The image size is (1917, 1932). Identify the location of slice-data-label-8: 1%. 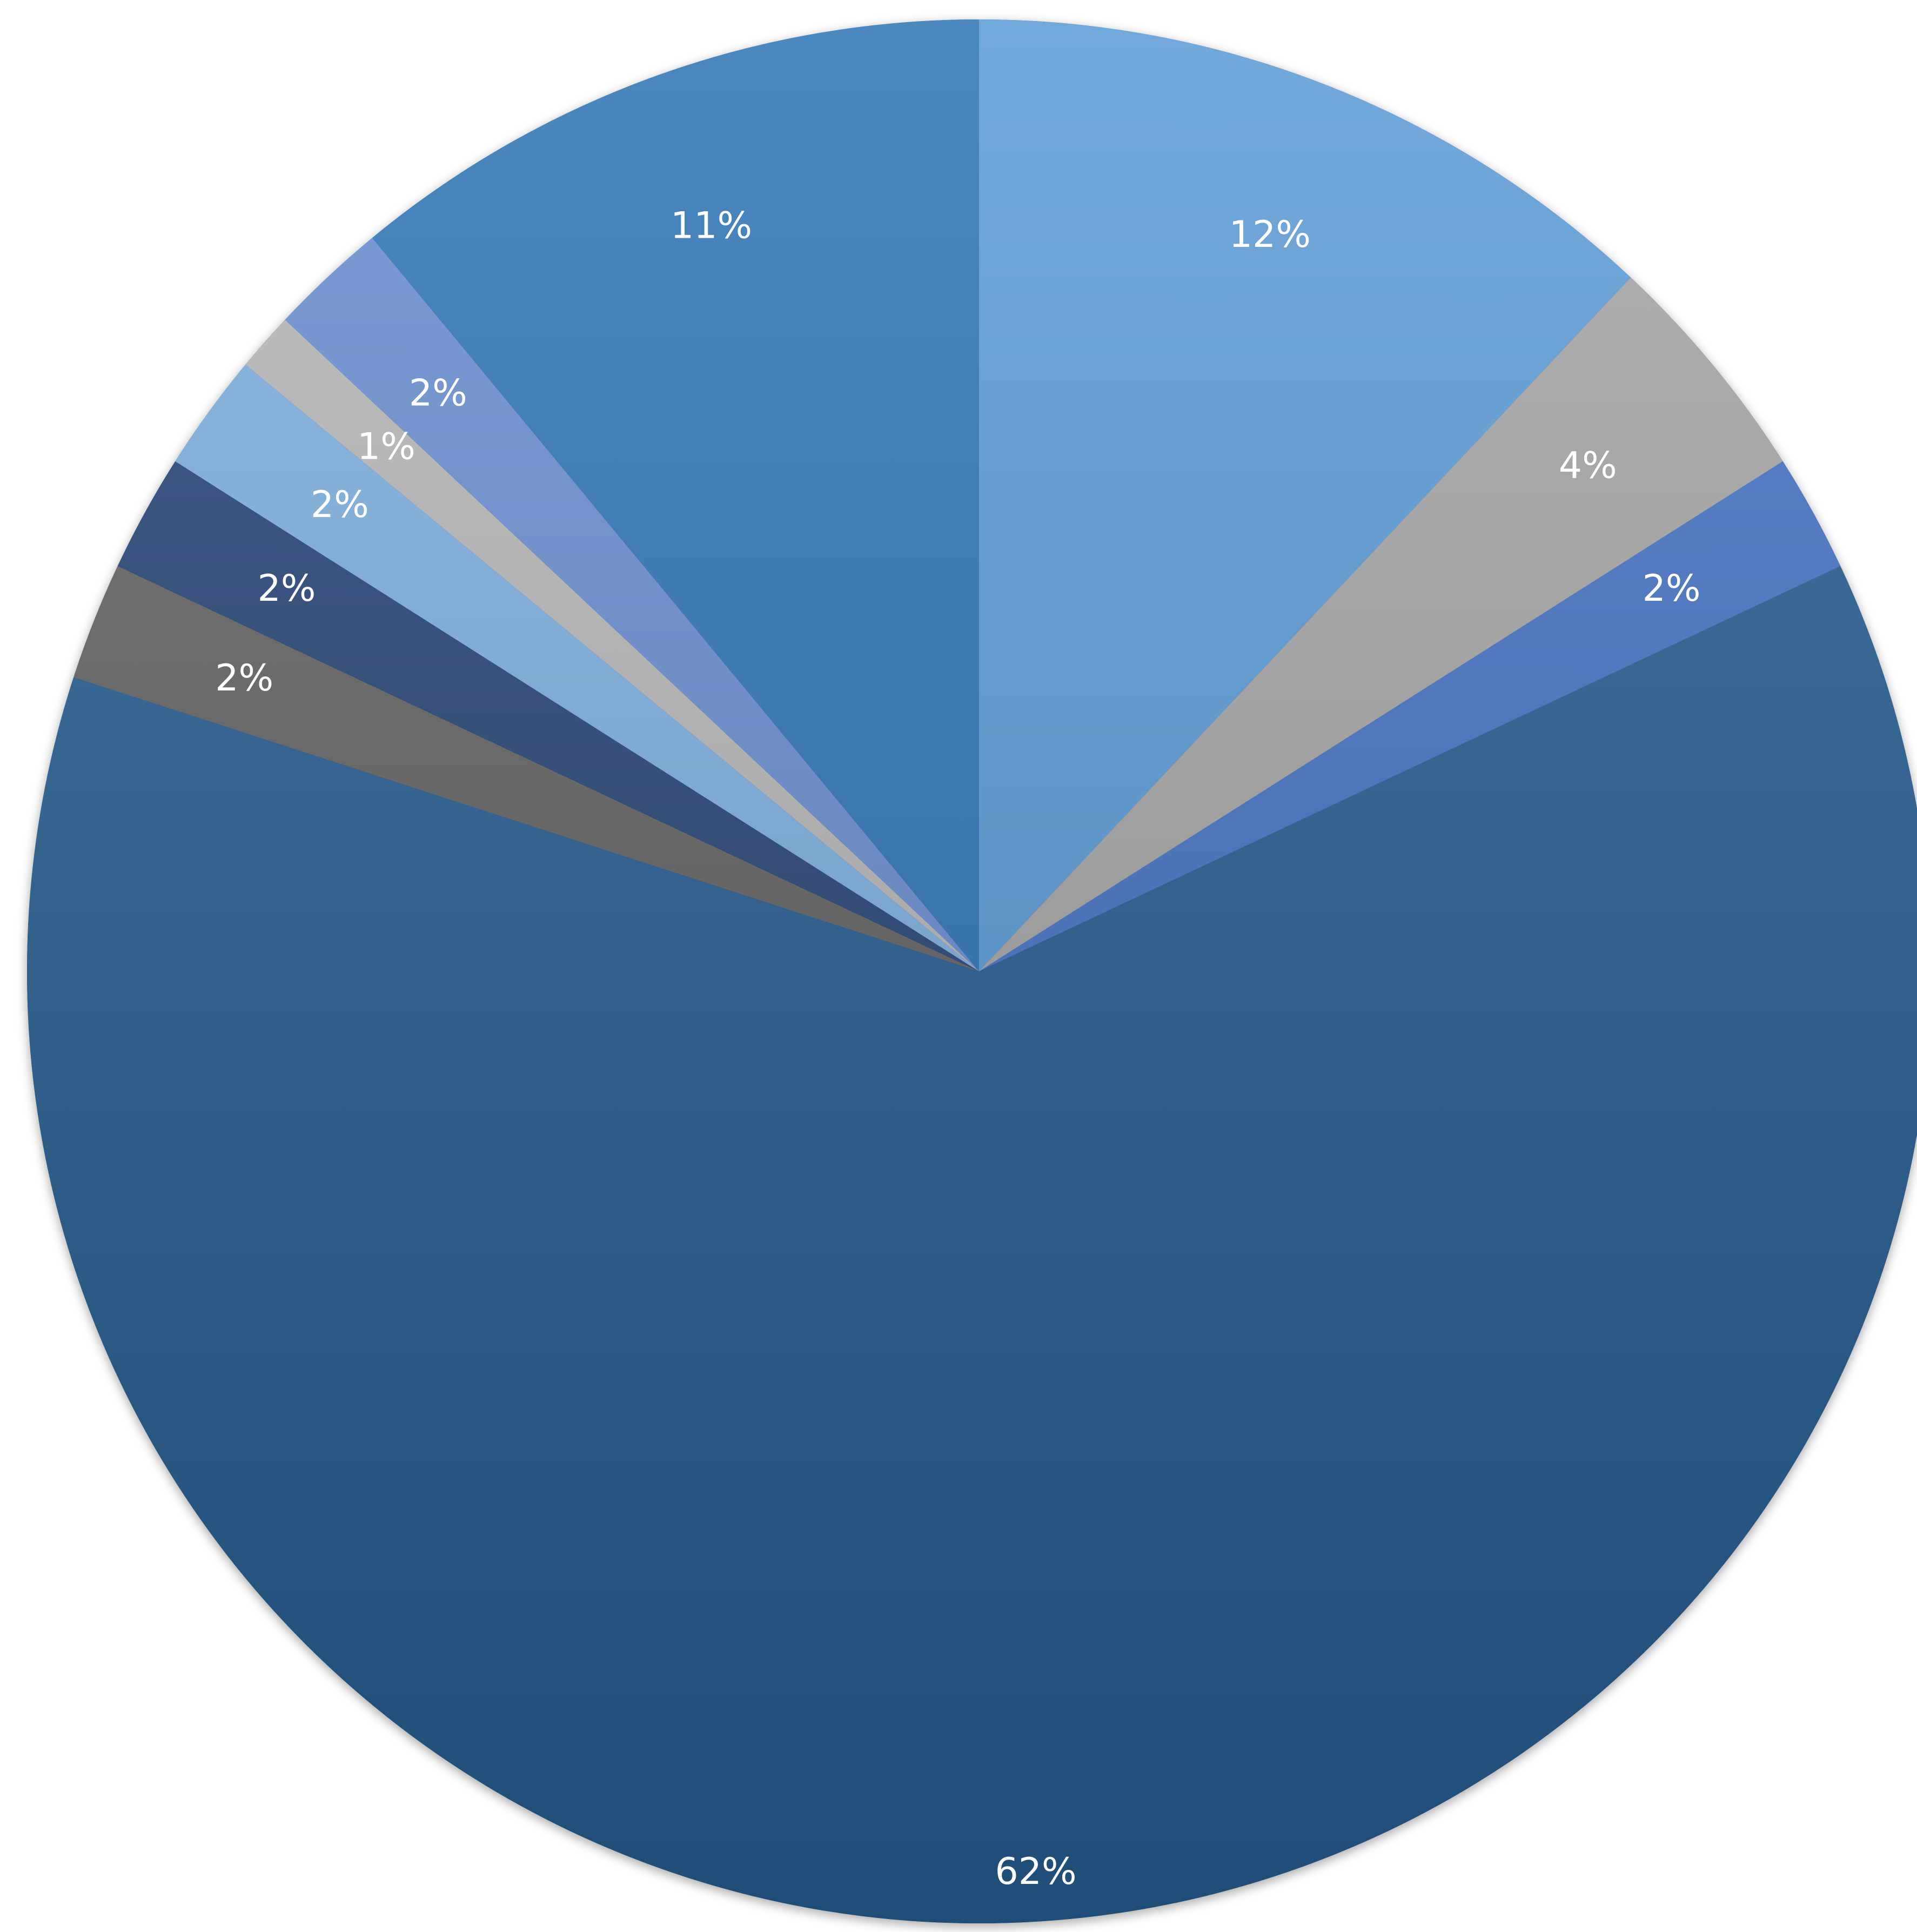
(386, 446).